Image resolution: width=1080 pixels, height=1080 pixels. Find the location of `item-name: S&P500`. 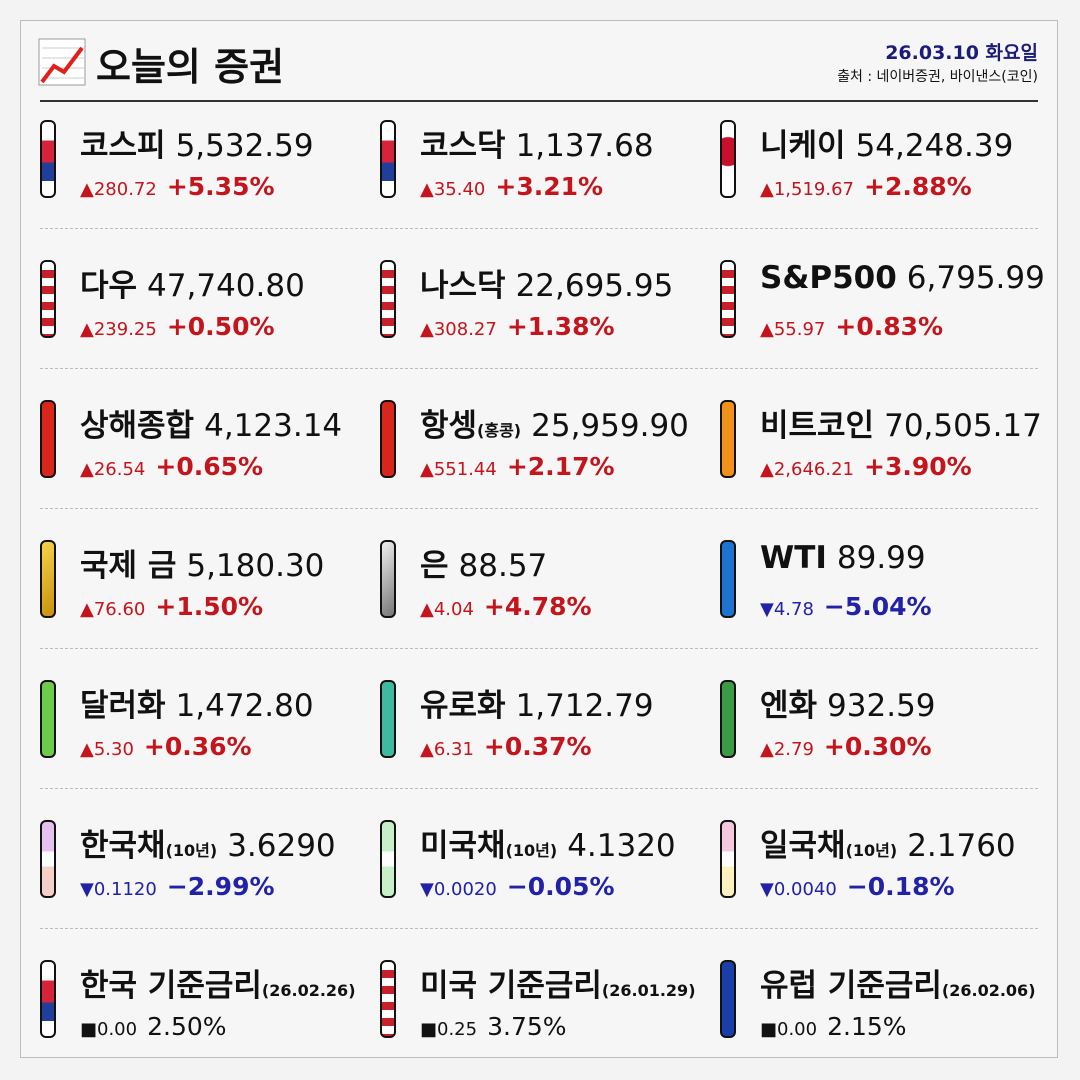

item-name: S&P500 is located at coordinates (828, 278).